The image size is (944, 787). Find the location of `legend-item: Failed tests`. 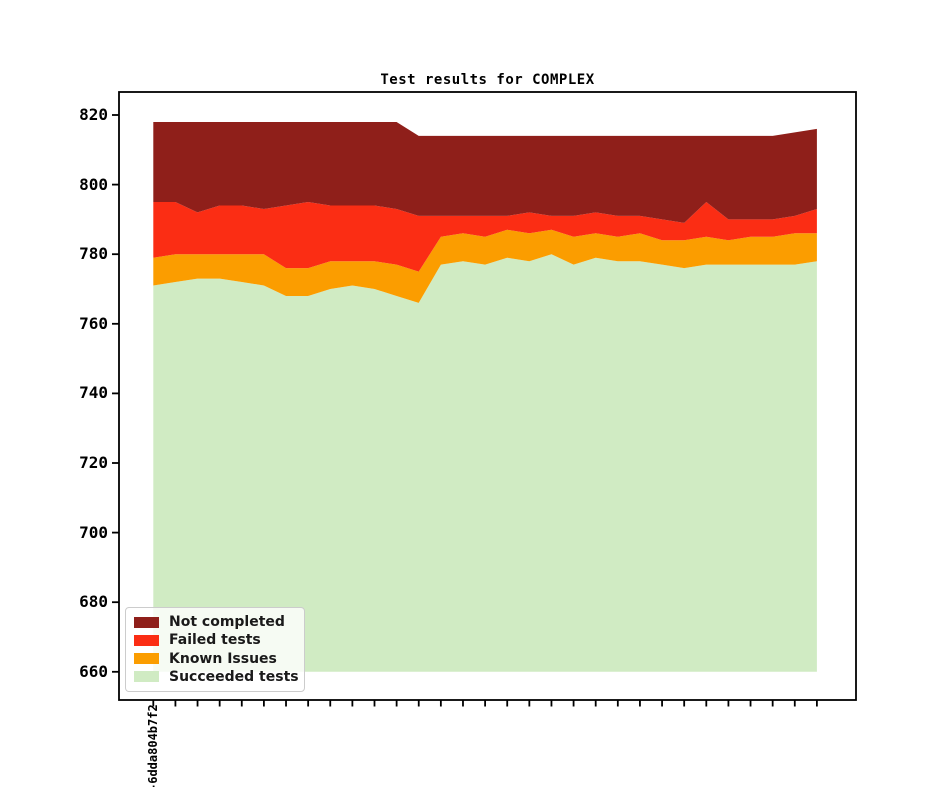

legend-item: Failed tests is located at coordinates (215, 640).